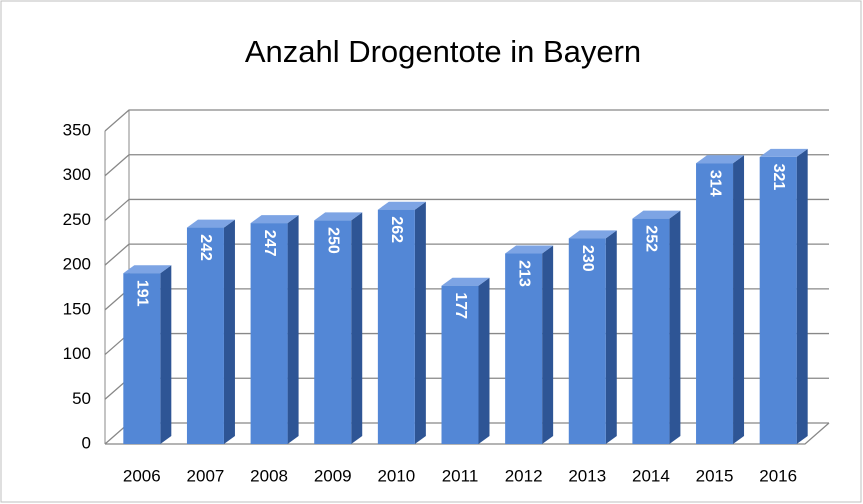  I want to click on x-tick-label: 2013, so click(587, 475).